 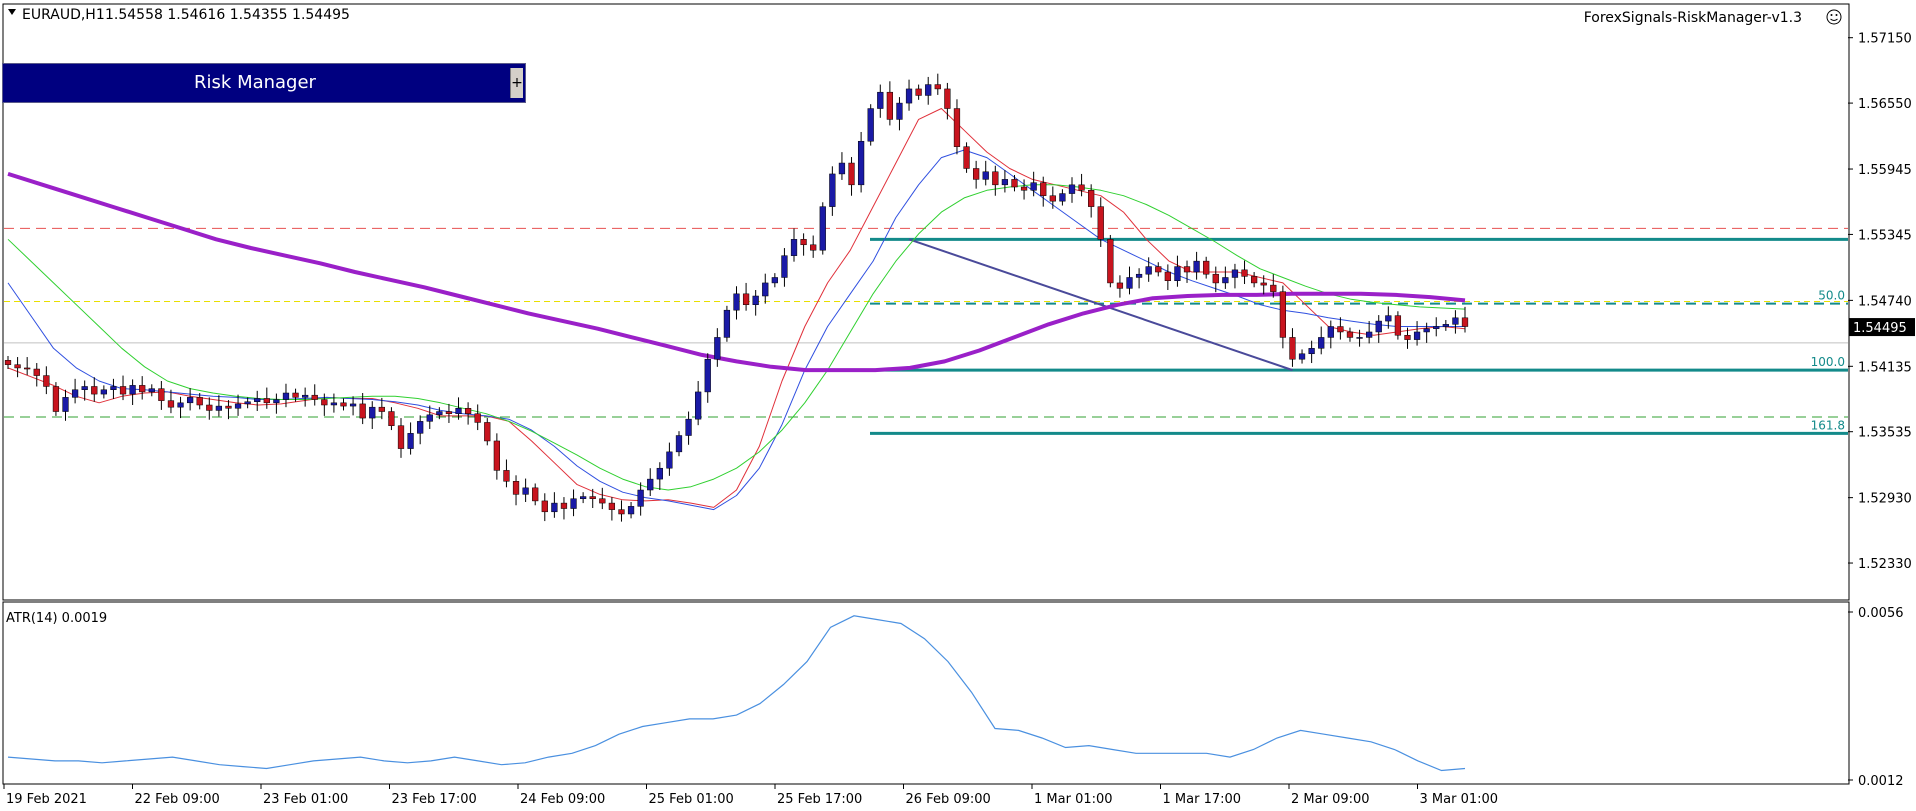 What do you see at coordinates (1885, 433) in the screenshot?
I see `y-tick-label: 1.53535` at bounding box center [1885, 433].